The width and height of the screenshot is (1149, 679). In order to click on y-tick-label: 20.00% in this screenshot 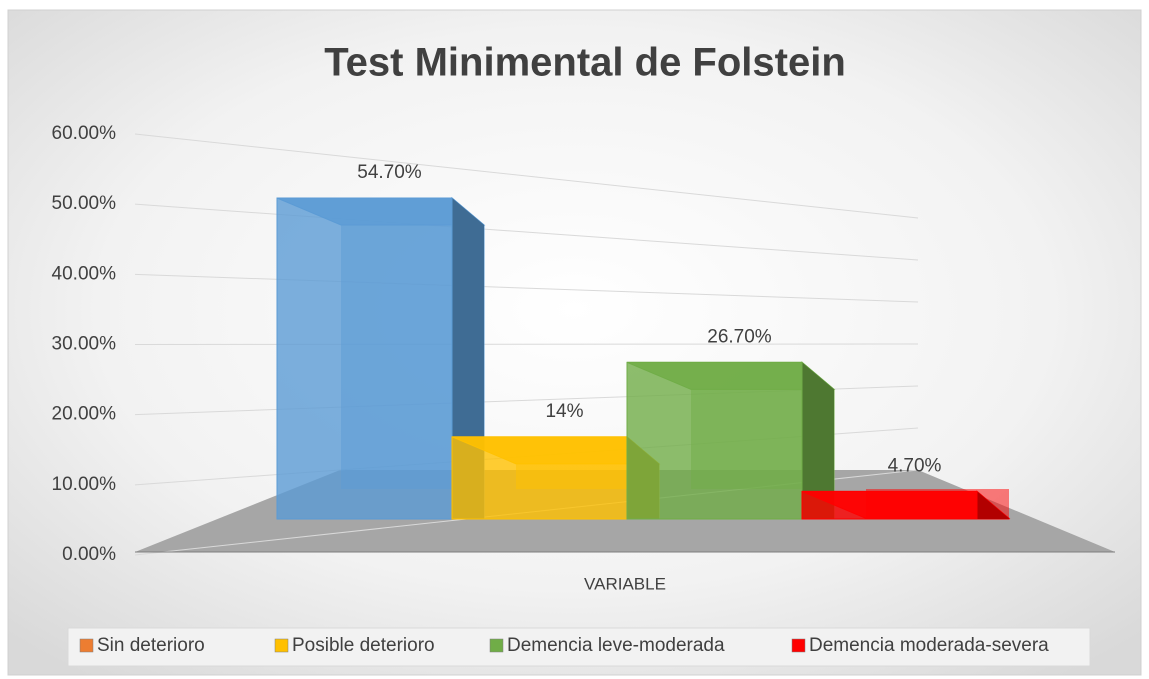, I will do `click(84, 414)`.